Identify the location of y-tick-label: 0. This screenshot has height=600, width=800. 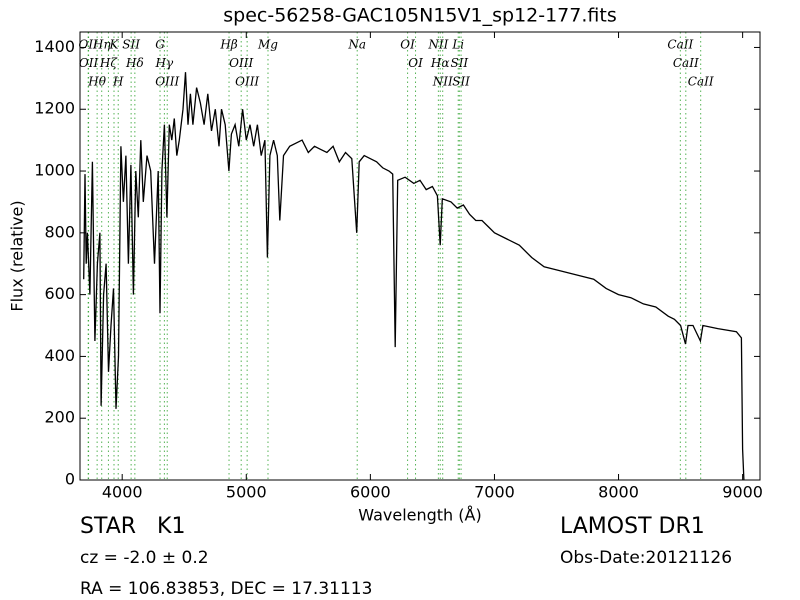
(70, 479).